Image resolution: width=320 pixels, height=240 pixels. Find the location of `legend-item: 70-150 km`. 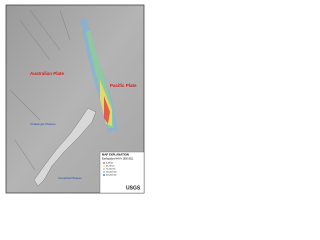

legend-item: 70-150 km is located at coordinates (111, 170).